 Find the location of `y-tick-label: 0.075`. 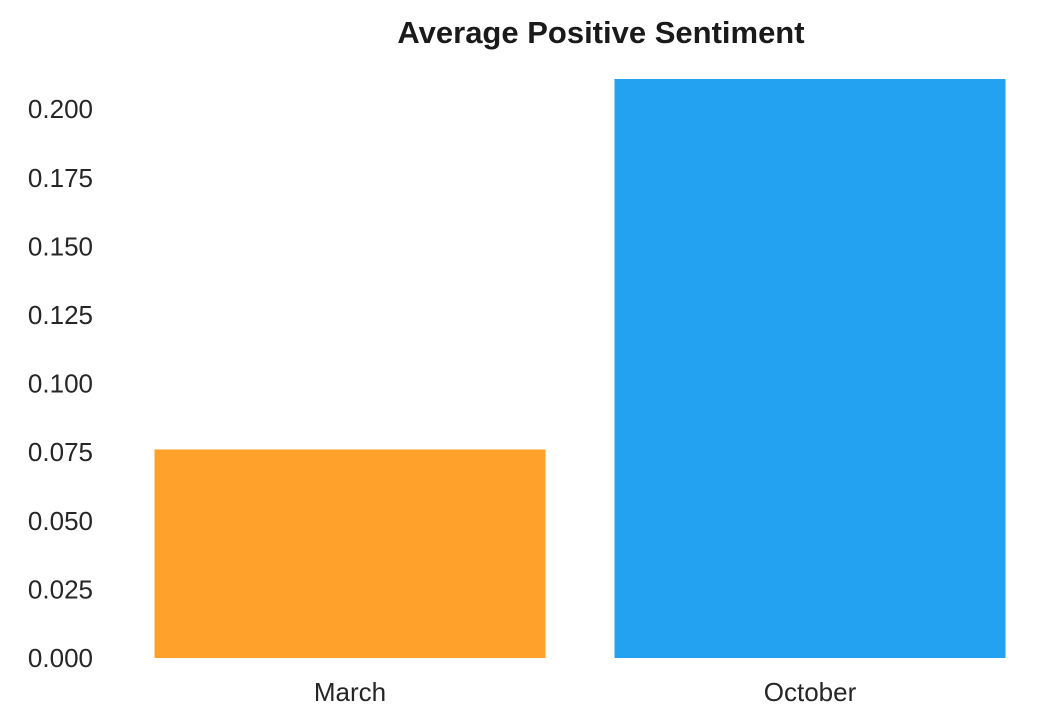

y-tick-label: 0.075 is located at coordinates (60, 452).